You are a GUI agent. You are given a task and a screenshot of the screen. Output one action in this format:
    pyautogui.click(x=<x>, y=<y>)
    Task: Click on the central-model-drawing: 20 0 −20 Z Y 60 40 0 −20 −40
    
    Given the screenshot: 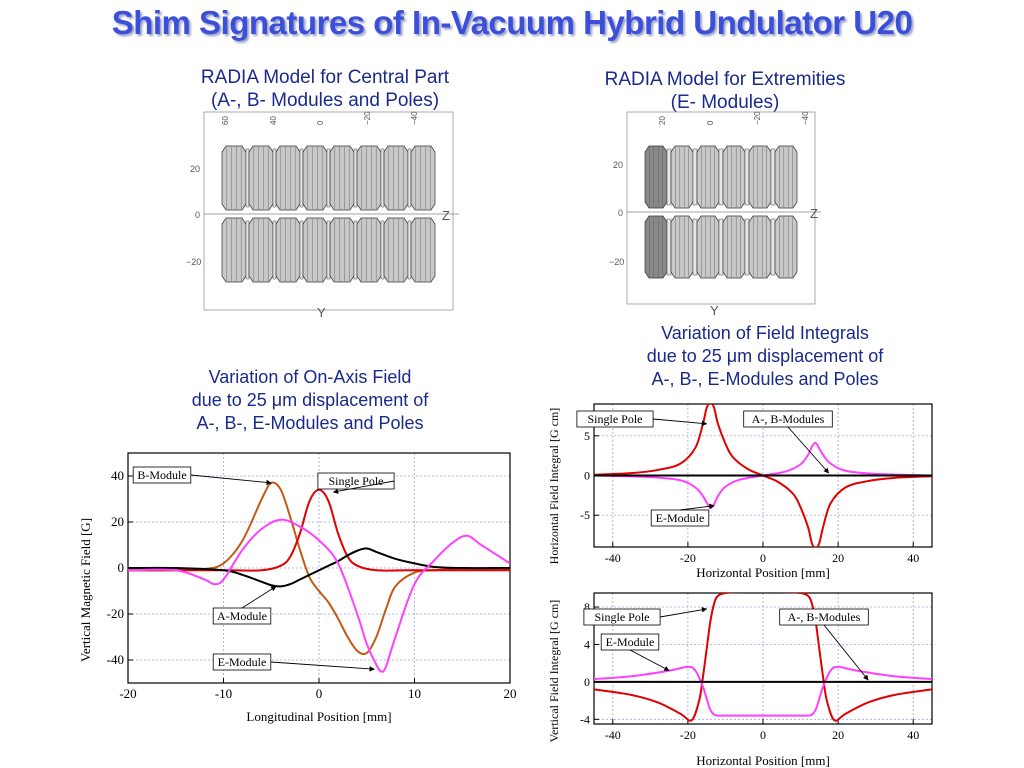 What is the action you would take?
    pyautogui.click(x=322, y=215)
    